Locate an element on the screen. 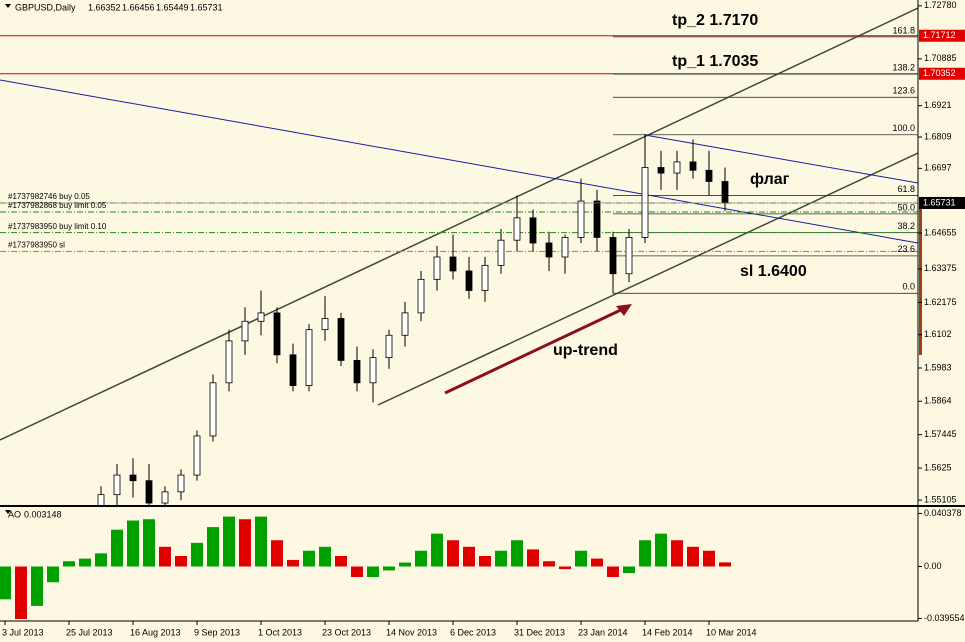 The width and height of the screenshot is (965, 642). price-label: 1.65731 is located at coordinates (939, 202).